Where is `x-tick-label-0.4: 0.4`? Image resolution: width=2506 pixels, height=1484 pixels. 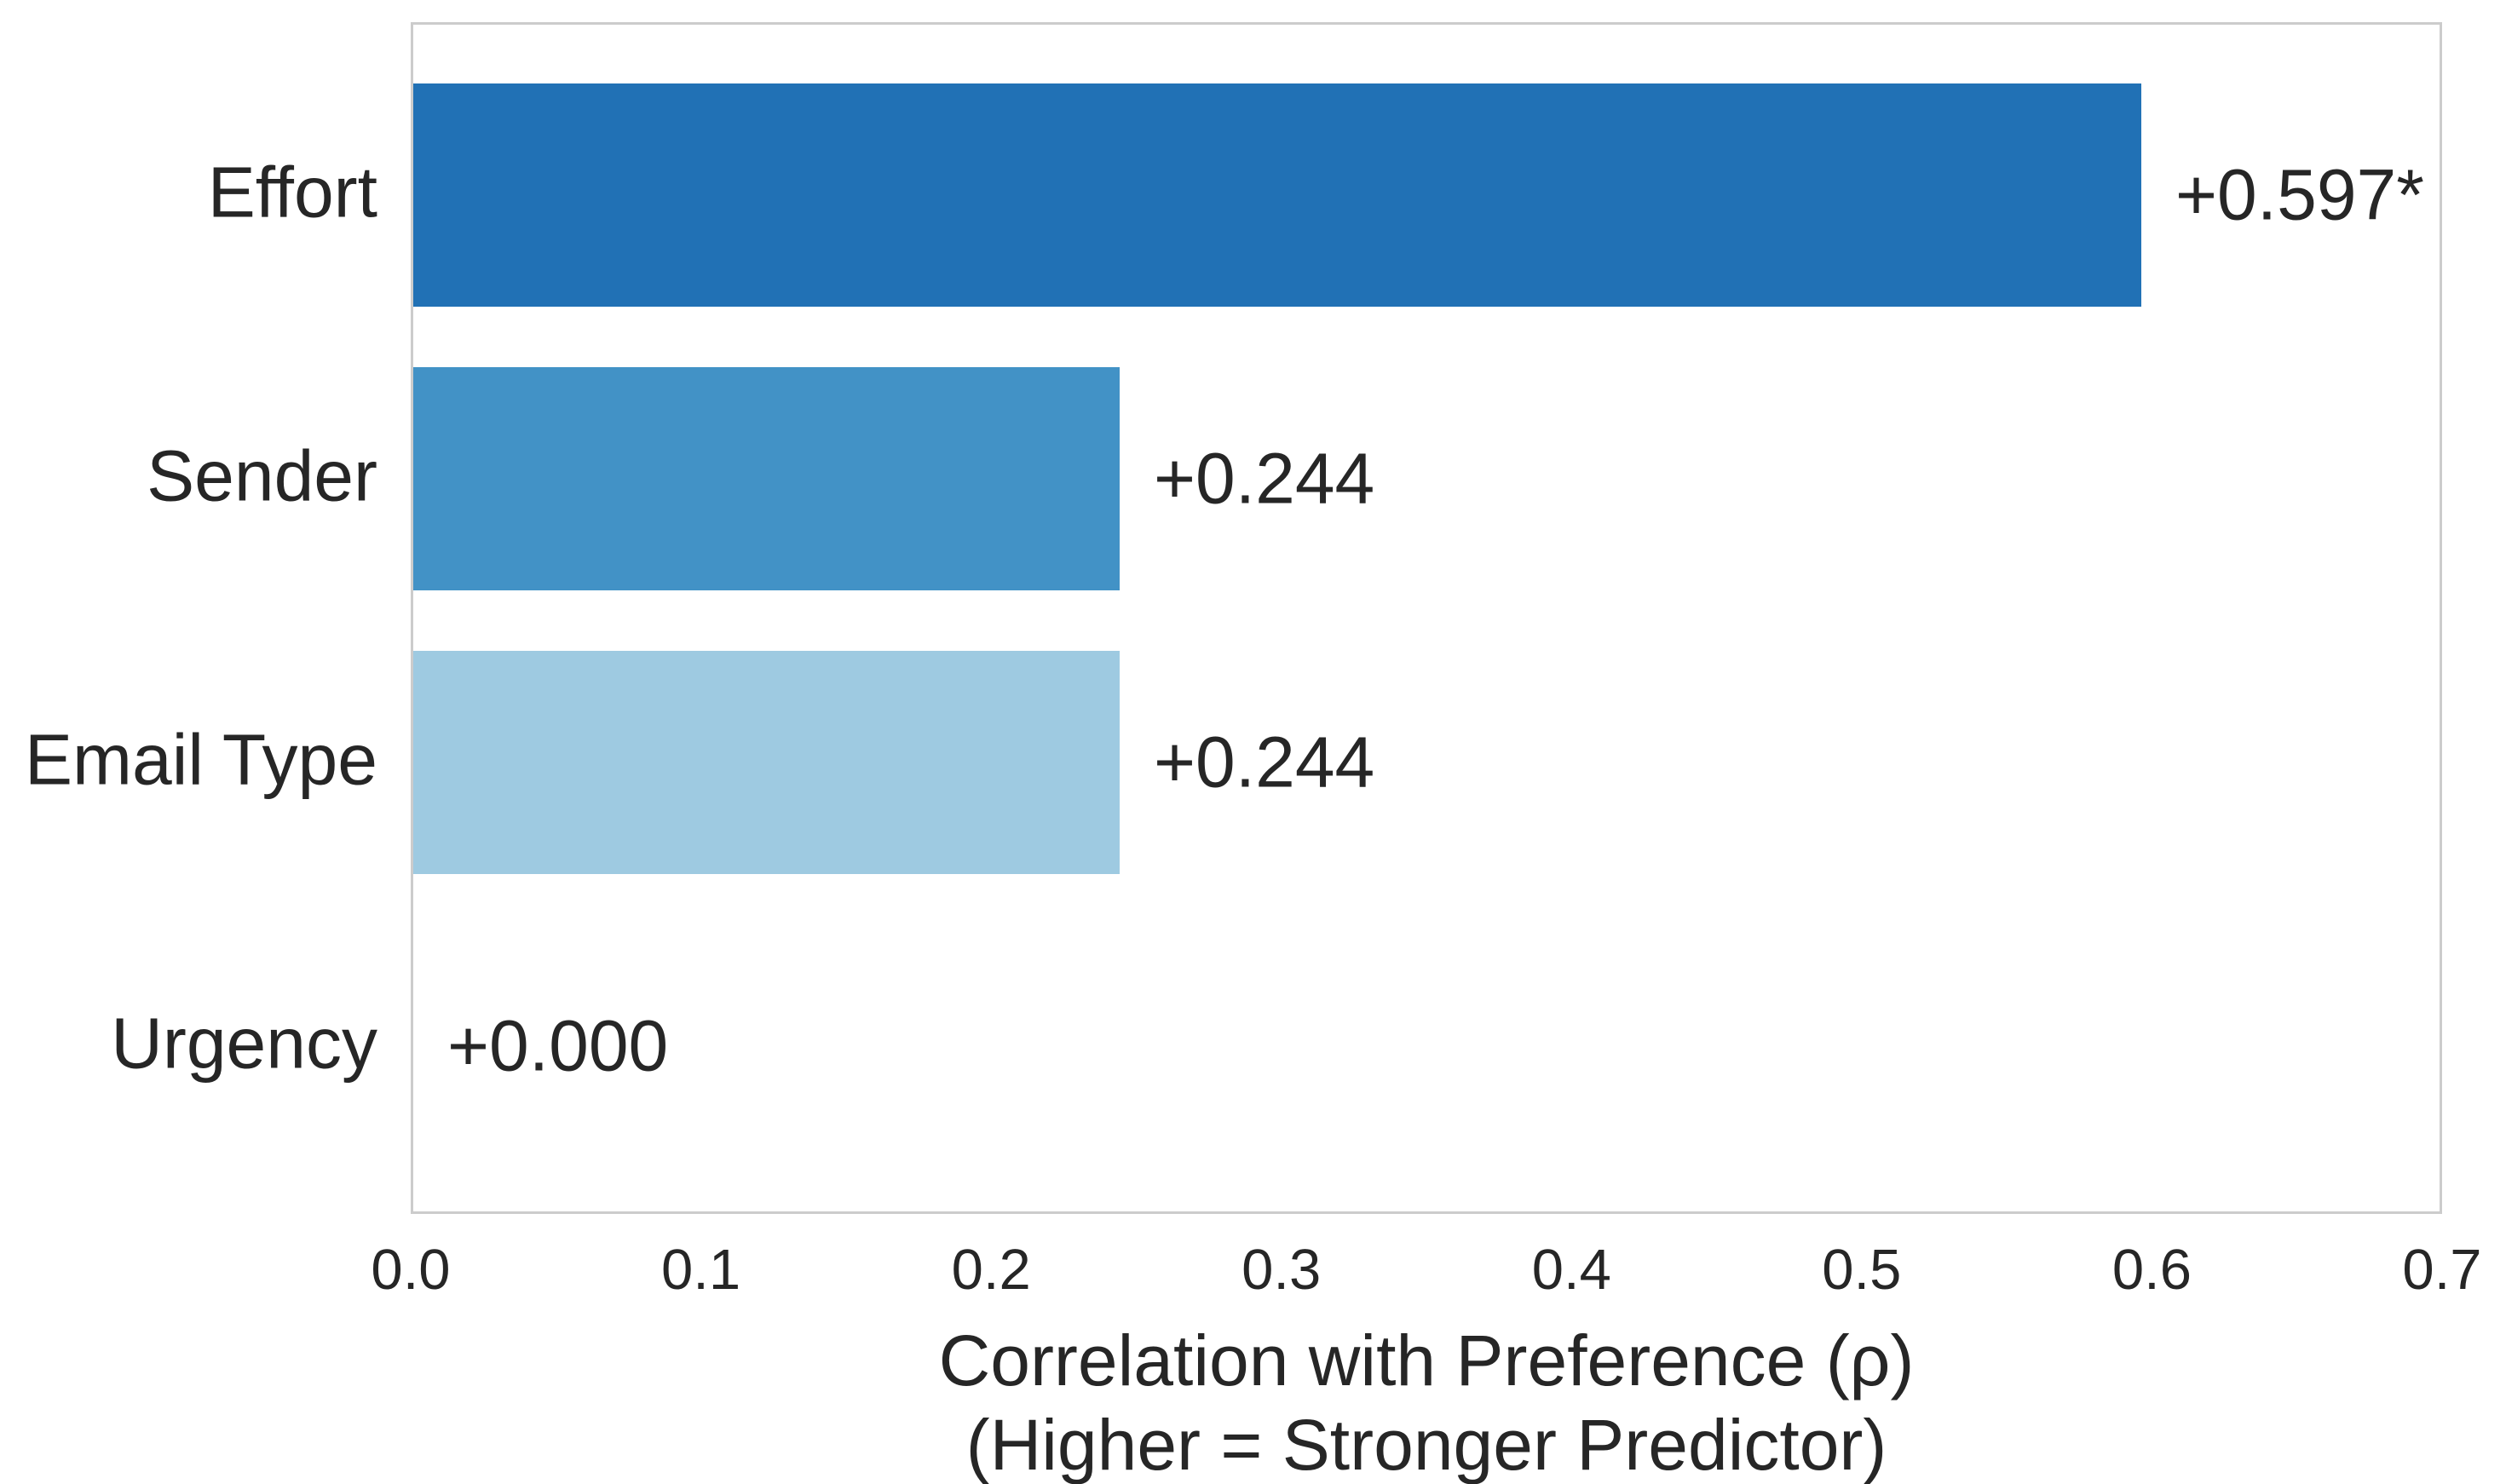
x-tick-label-0.4: 0.4 is located at coordinates (1571, 1270).